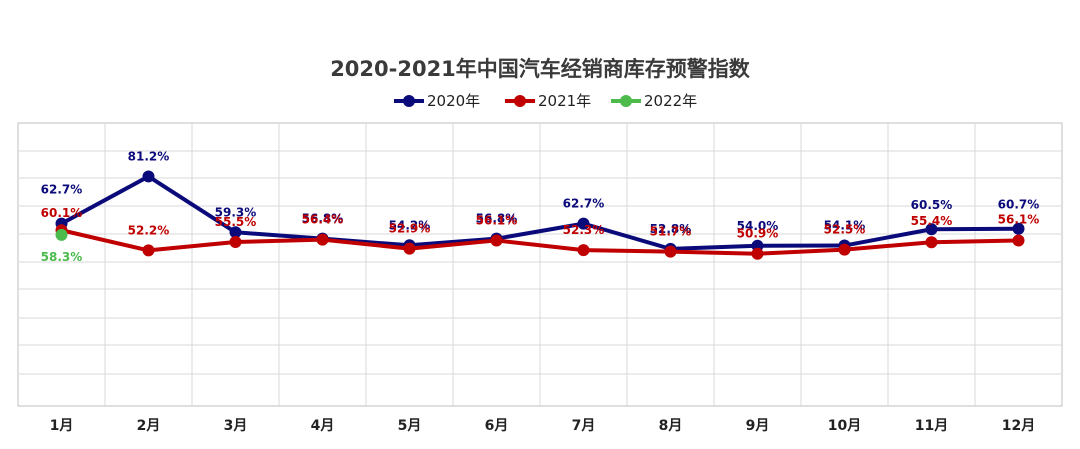  I want to click on data-label: 58.3%, so click(62, 257).